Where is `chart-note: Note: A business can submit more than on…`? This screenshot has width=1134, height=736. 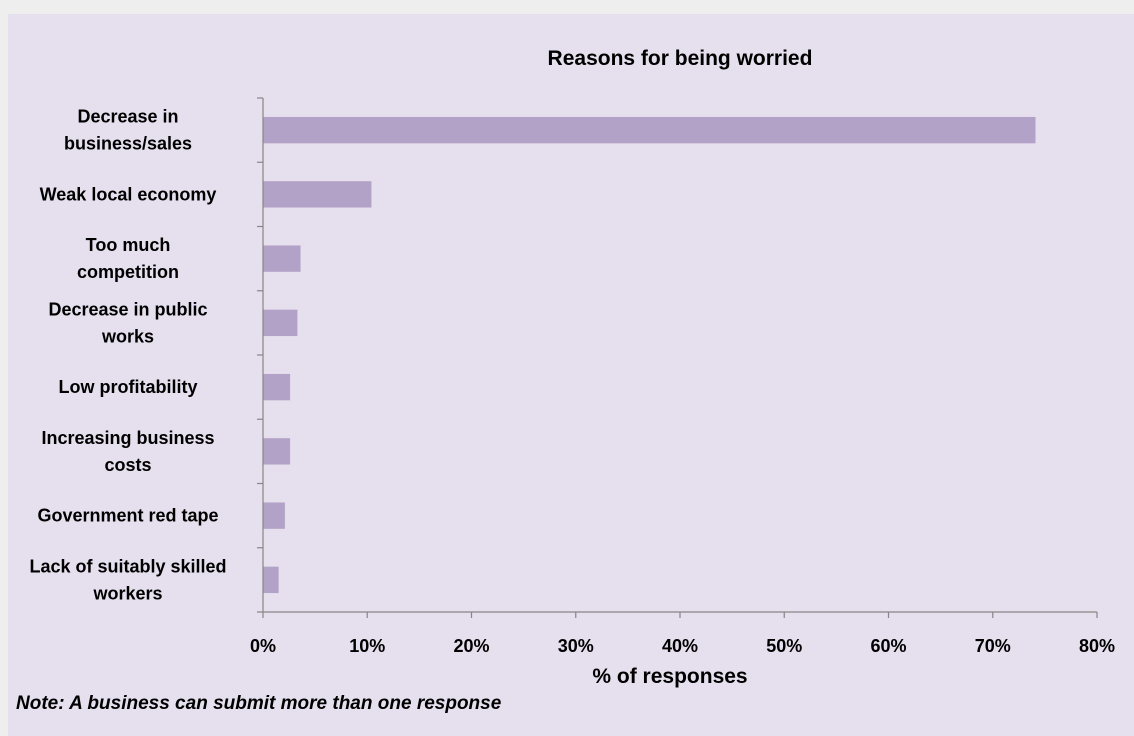
chart-note: Note: A business can submit more than on… is located at coordinates (259, 703).